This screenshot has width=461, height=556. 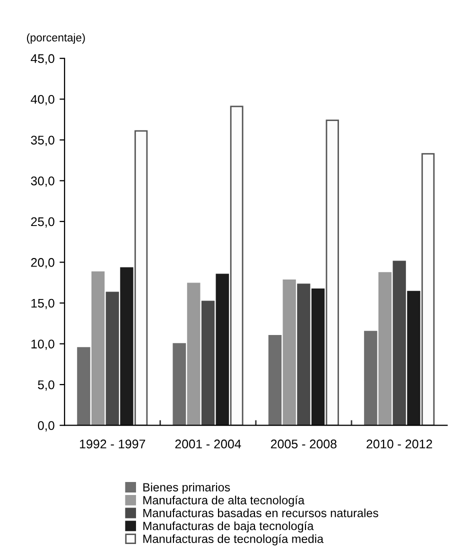 I want to click on y-tick-label: 25,0, so click(x=42, y=222).